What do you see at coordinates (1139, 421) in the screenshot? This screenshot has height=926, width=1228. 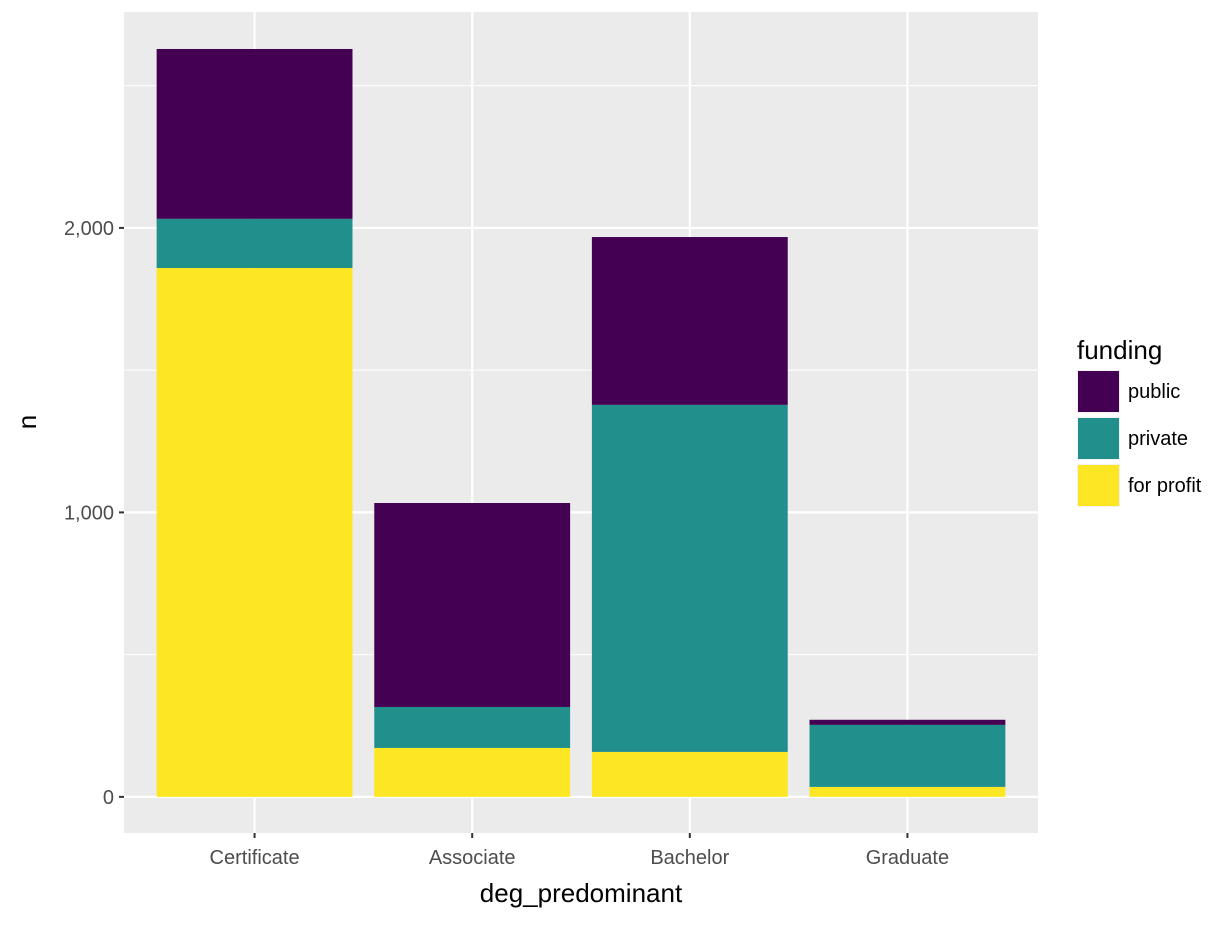 I see `legend: funding public private for profit` at bounding box center [1139, 421].